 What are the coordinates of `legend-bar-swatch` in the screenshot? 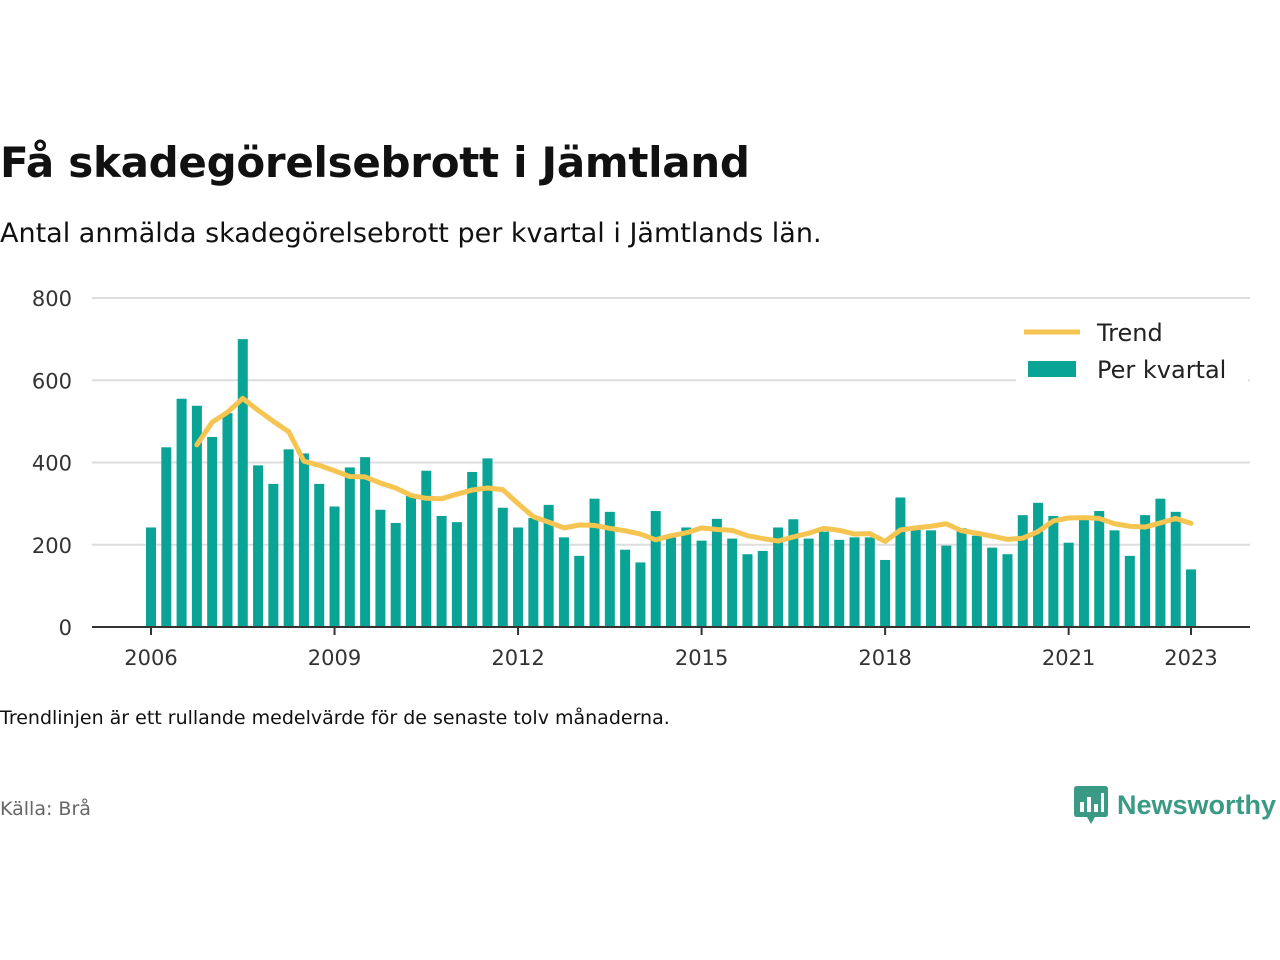 It's located at (1052, 369).